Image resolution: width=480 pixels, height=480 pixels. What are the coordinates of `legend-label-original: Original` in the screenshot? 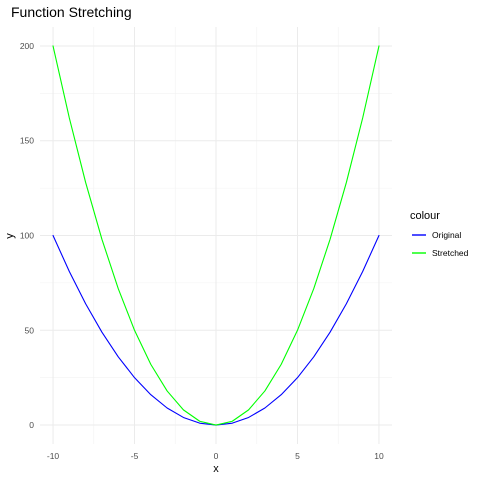 It's located at (446, 235).